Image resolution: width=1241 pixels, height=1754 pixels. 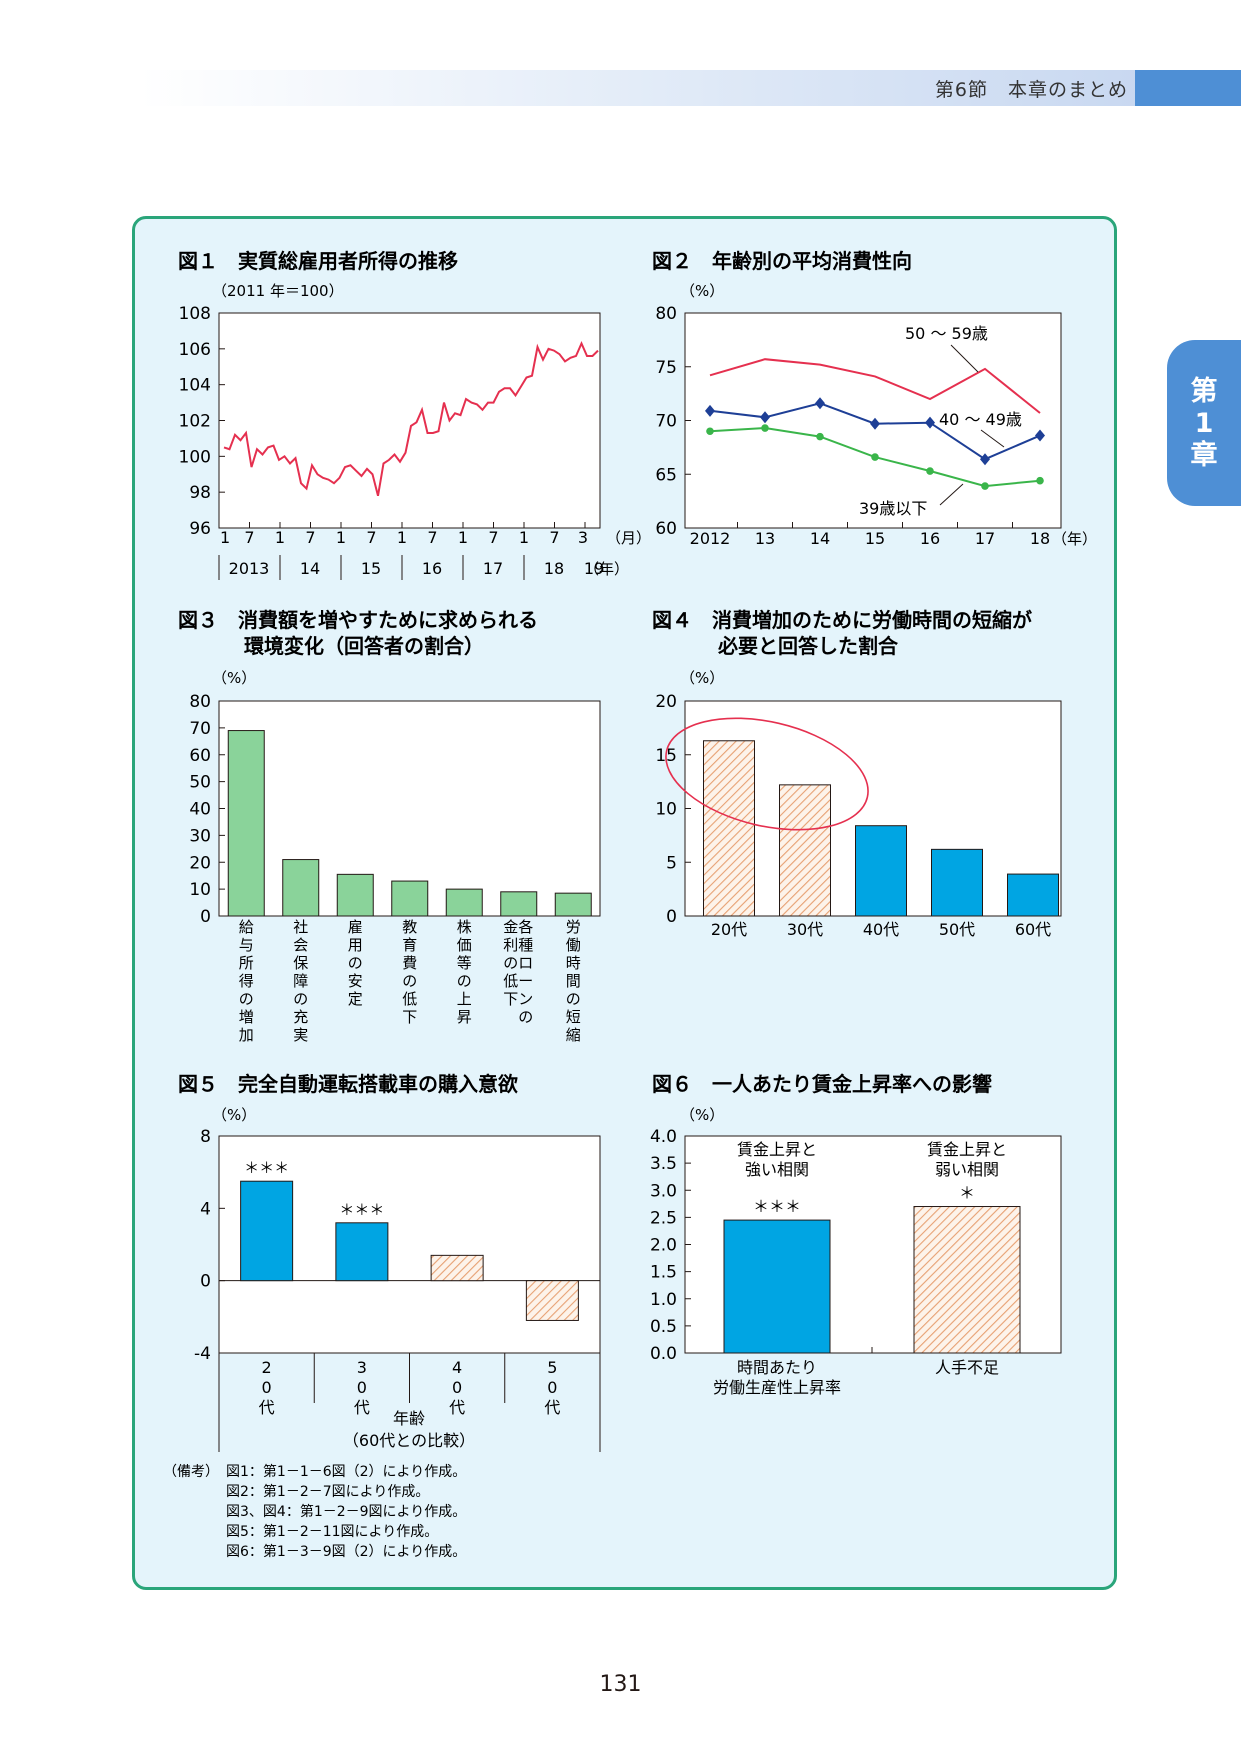 What do you see at coordinates (205, 1137) in the screenshot?
I see `fig5-ytick-label: 8` at bounding box center [205, 1137].